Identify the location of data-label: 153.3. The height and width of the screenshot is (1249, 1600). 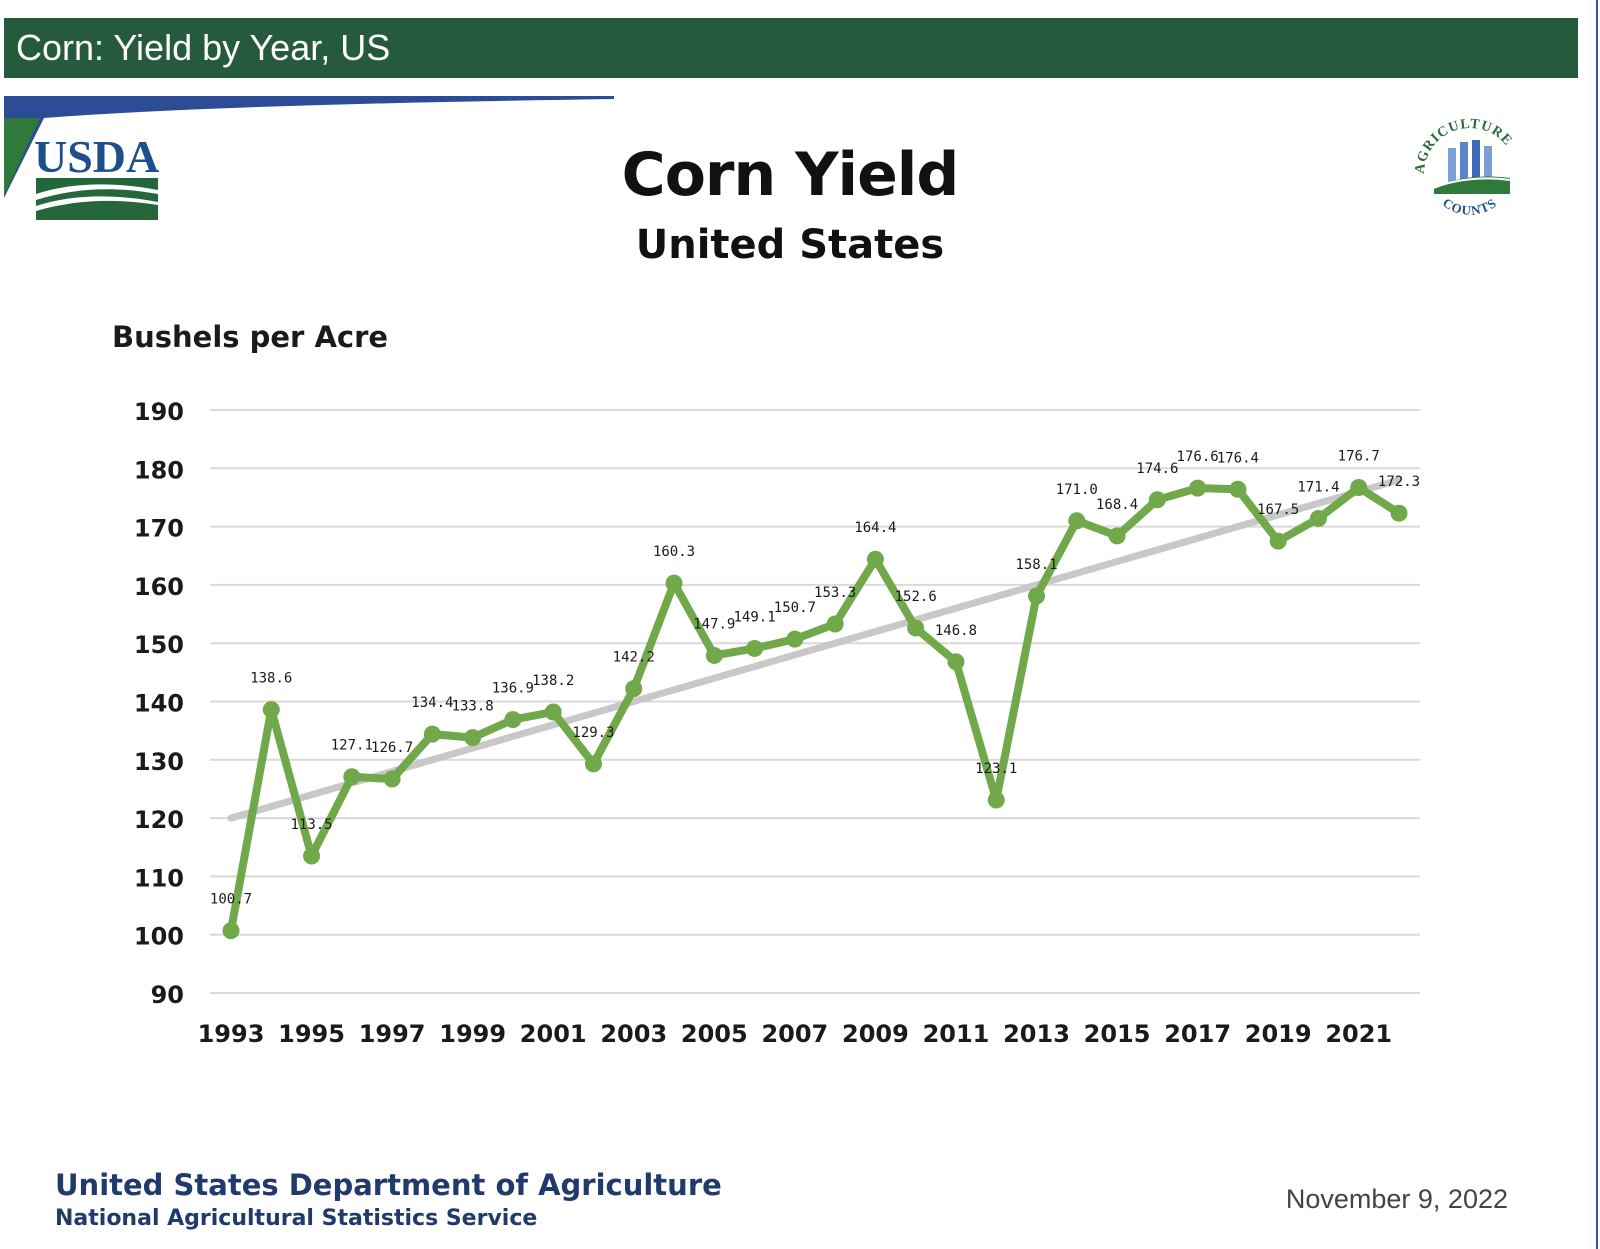
(835, 593).